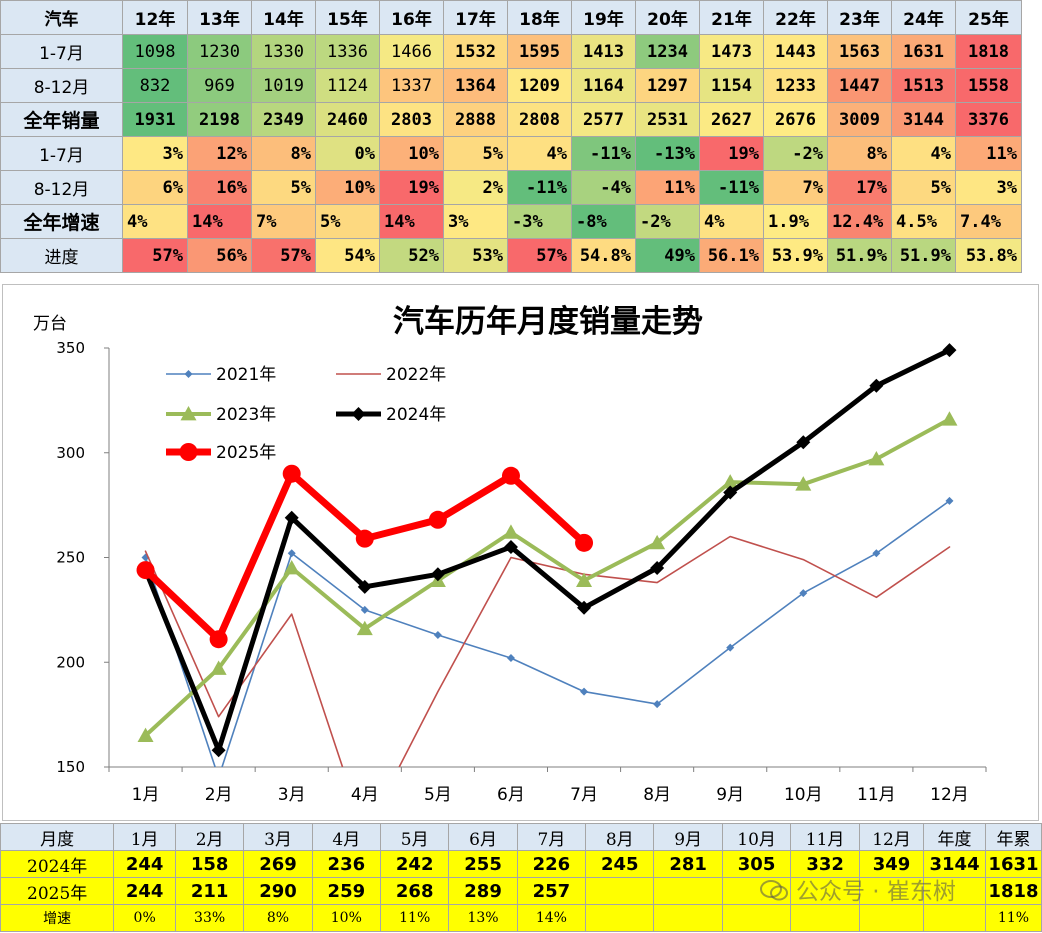 Image resolution: width=1042 pixels, height=933 pixels. What do you see at coordinates (475, 119) in the screenshot?
I see `value-cell: 2888` at bounding box center [475, 119].